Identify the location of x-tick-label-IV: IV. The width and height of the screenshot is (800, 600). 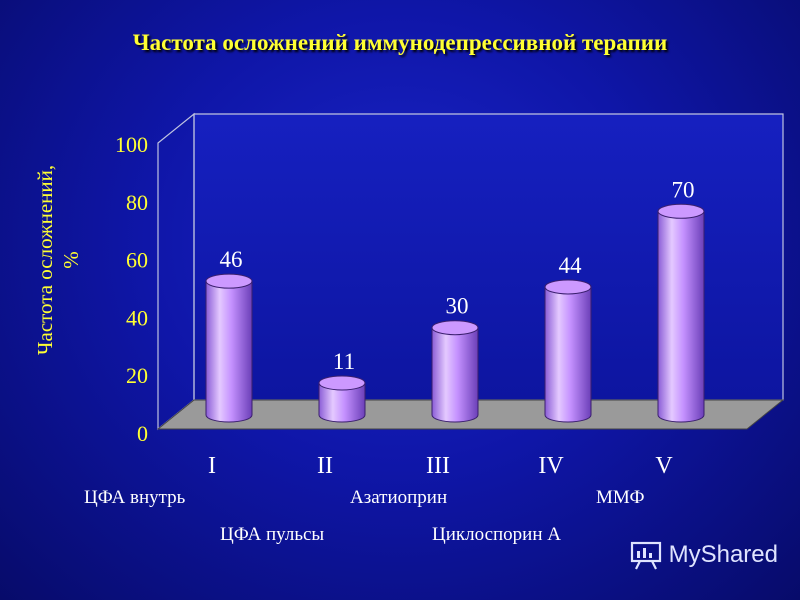
(551, 466).